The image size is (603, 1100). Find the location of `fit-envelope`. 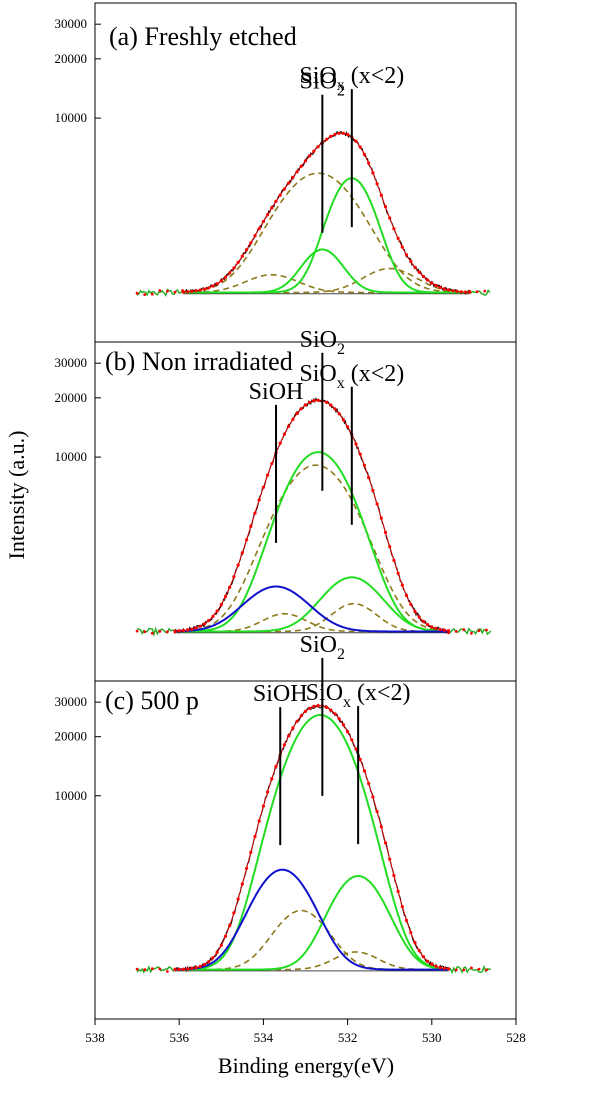

fit-envelope is located at coordinates (311, 516).